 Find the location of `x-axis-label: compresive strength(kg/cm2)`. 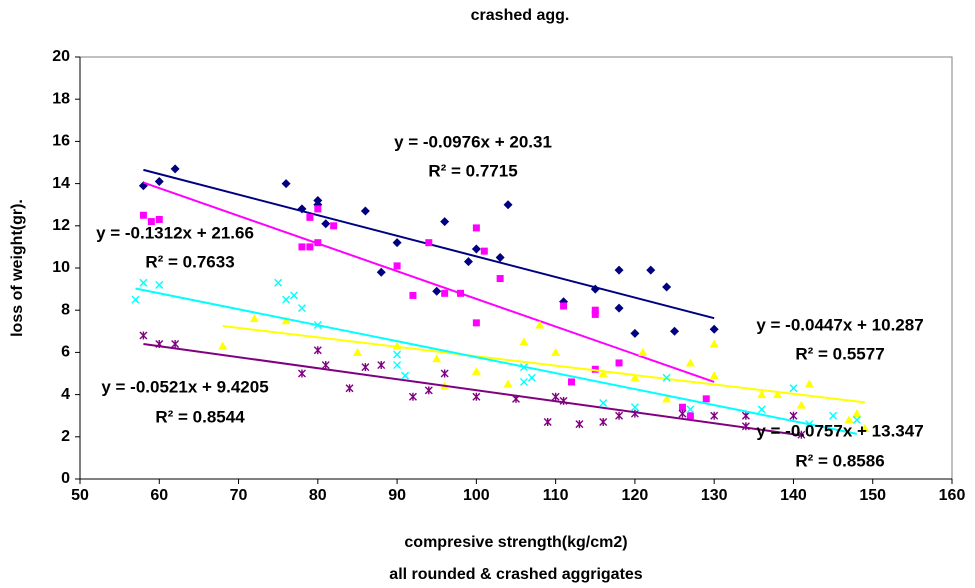

x-axis-label: compresive strength(kg/cm2) is located at coordinates (515, 542).